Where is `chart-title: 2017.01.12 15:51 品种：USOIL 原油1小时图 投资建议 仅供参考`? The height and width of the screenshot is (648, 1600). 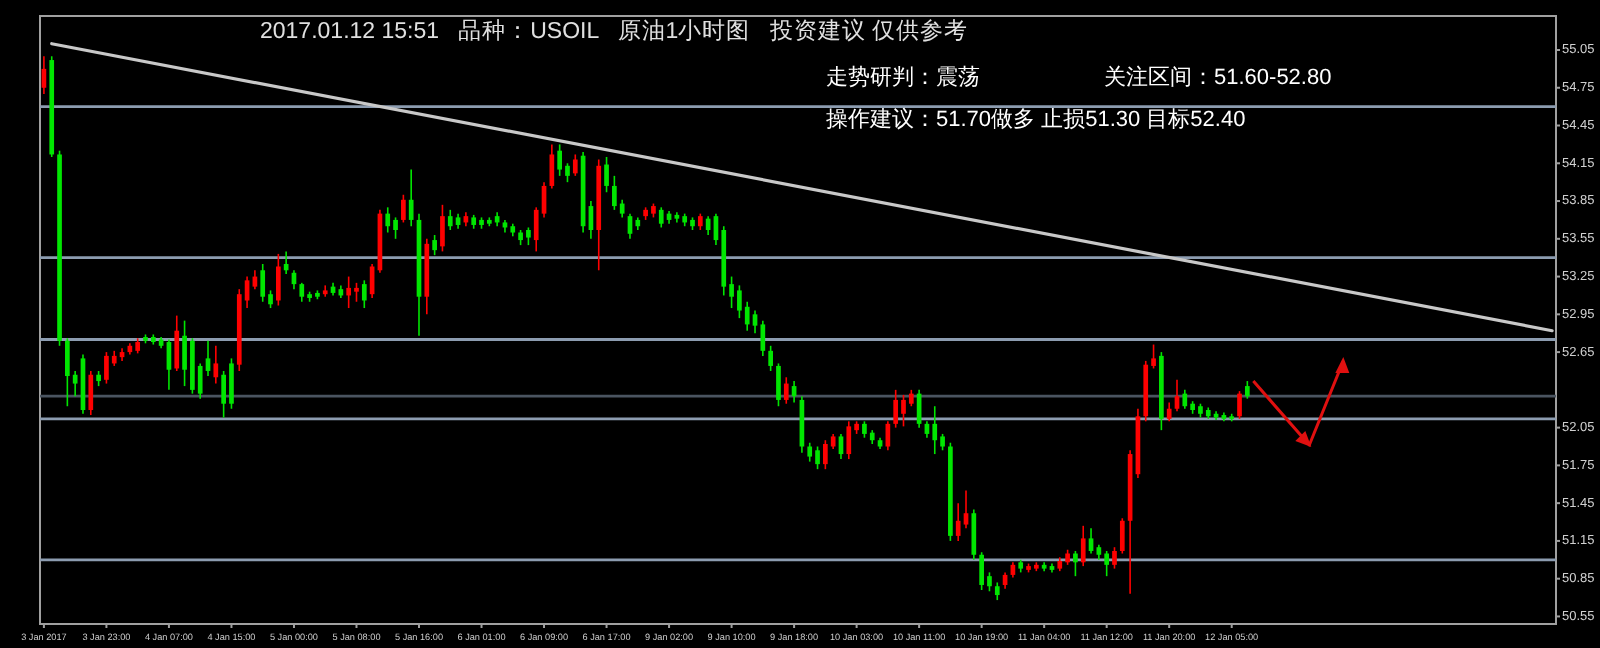 chart-title: 2017.01.12 15:51 品种：USOIL 原油1小时图 投资建议 仅供参考 is located at coordinates (614, 30).